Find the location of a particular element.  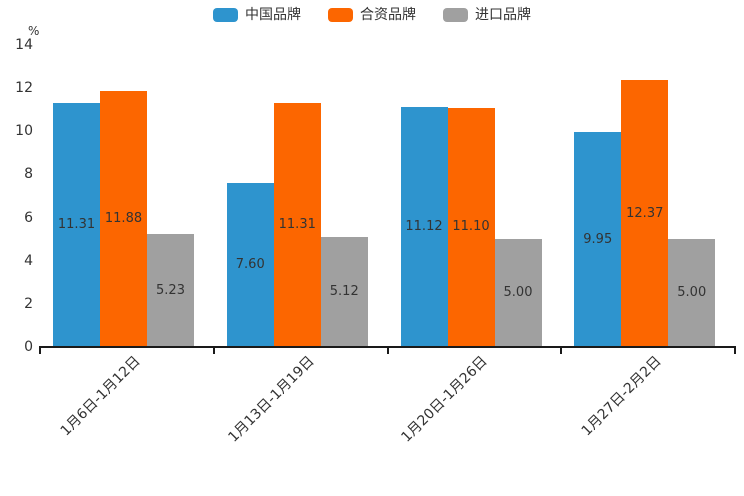

y-tick-label: 0 is located at coordinates (28, 347).